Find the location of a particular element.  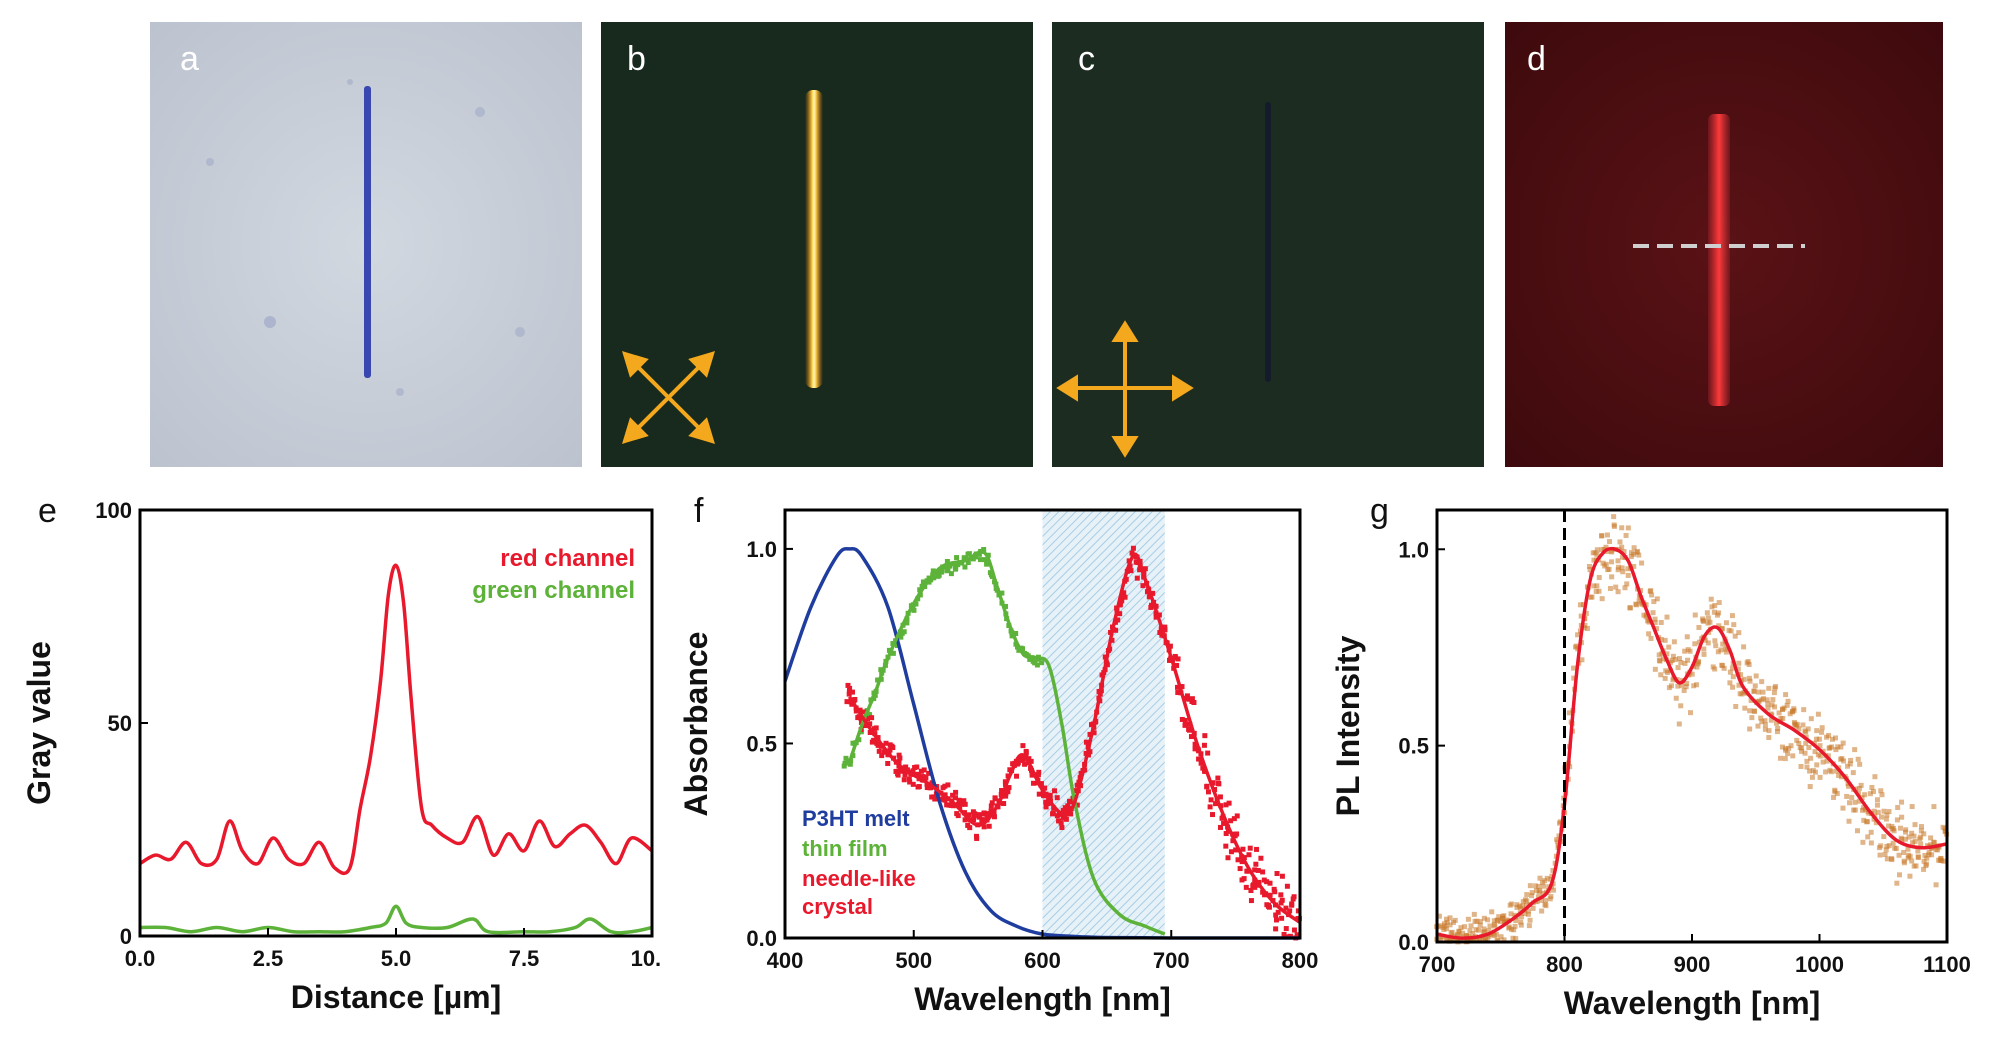

y-axis-label: PL Intensity is located at coordinates (1348, 725).